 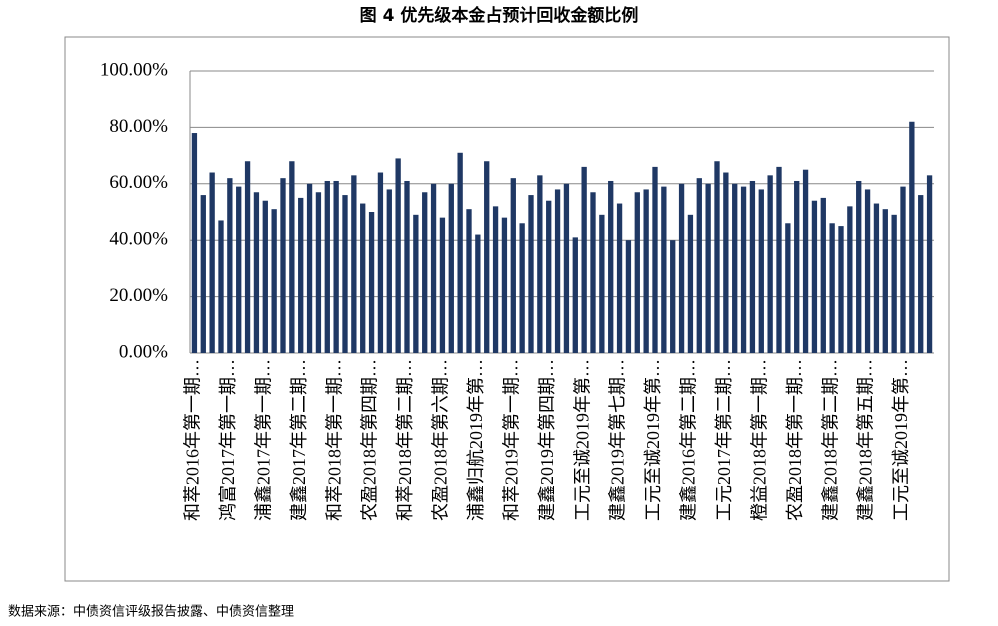 What do you see at coordinates (138, 239) in the screenshot?
I see `y-tick-label: 40.00%` at bounding box center [138, 239].